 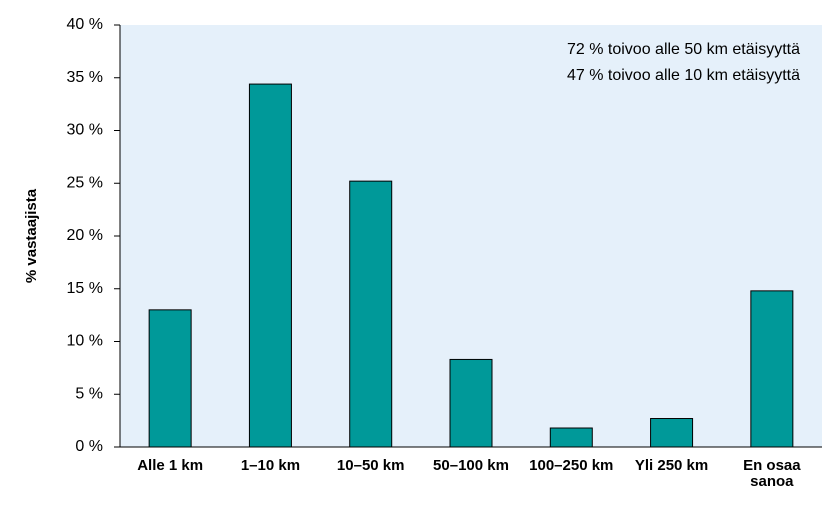 What do you see at coordinates (471, 465) in the screenshot?
I see `x-tick-label: 50–100 km` at bounding box center [471, 465].